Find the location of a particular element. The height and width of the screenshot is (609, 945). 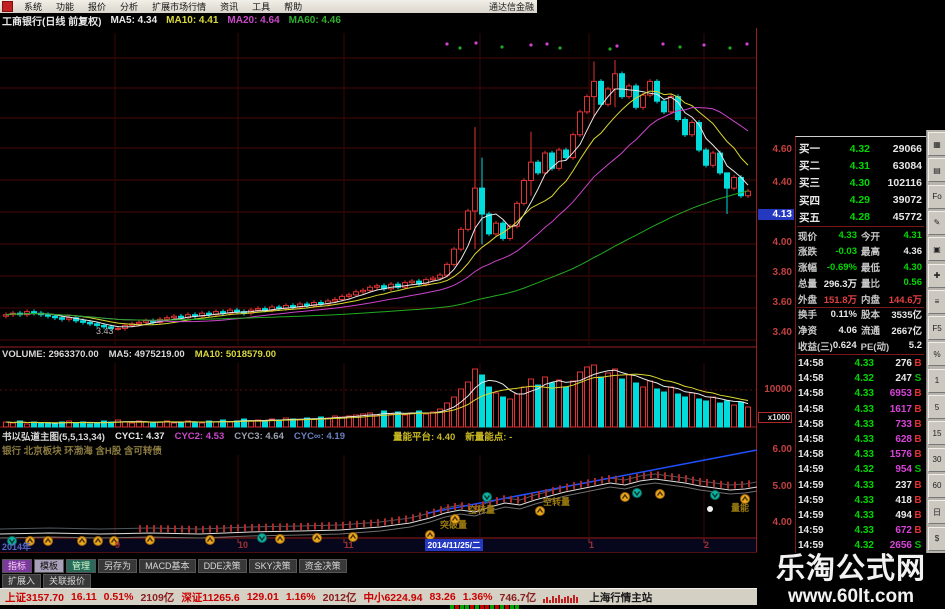

tick-volume: 1576 is located at coordinates (900, 455).